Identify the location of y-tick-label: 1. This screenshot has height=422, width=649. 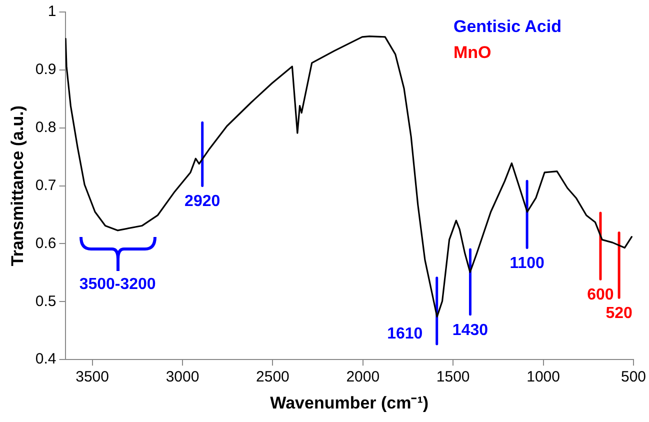
(52, 11).